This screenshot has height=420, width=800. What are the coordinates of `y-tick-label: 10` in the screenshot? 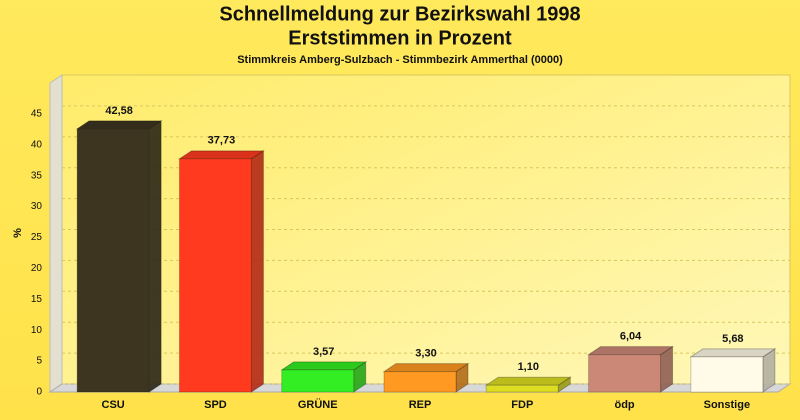 It's located at (37, 330).